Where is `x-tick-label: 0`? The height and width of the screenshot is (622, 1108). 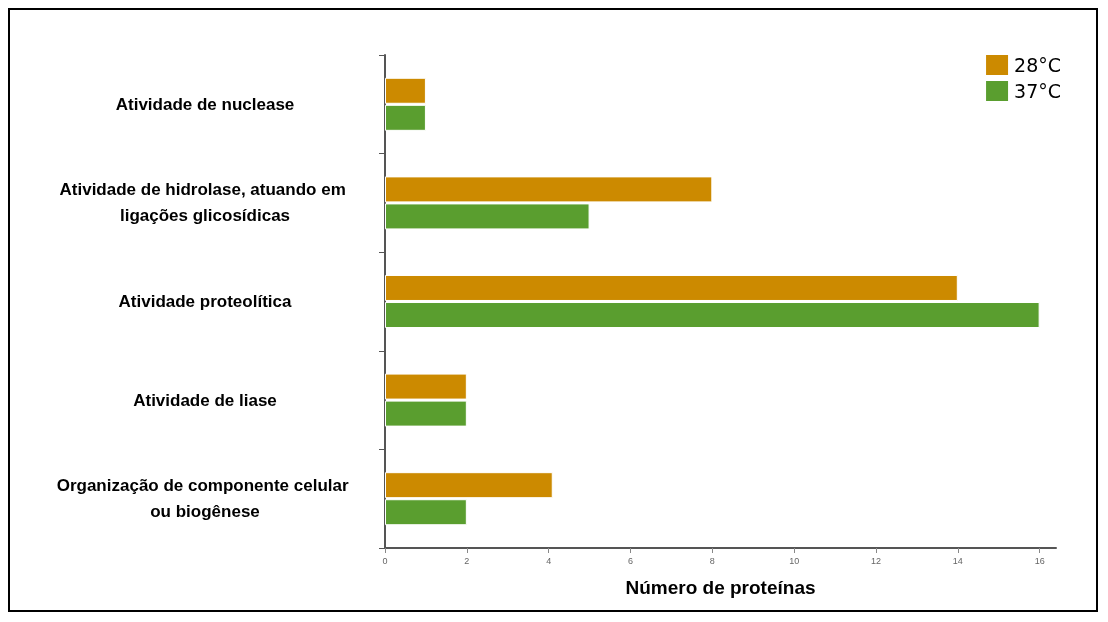
x-tick-label: 0 is located at coordinates (385, 560).